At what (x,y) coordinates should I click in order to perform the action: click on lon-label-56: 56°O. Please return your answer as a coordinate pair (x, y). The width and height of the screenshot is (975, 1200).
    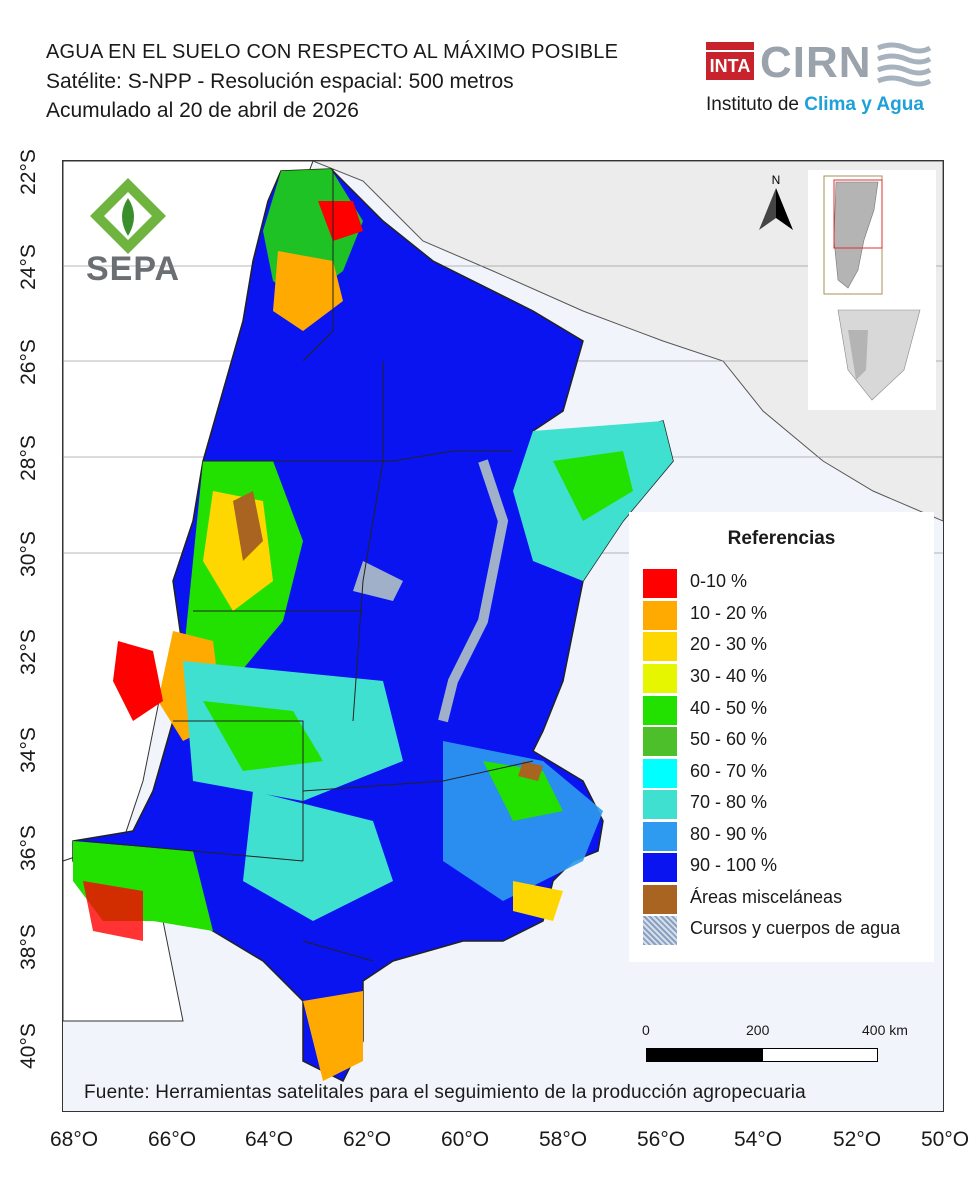
    Looking at the image, I should click on (661, 1139).